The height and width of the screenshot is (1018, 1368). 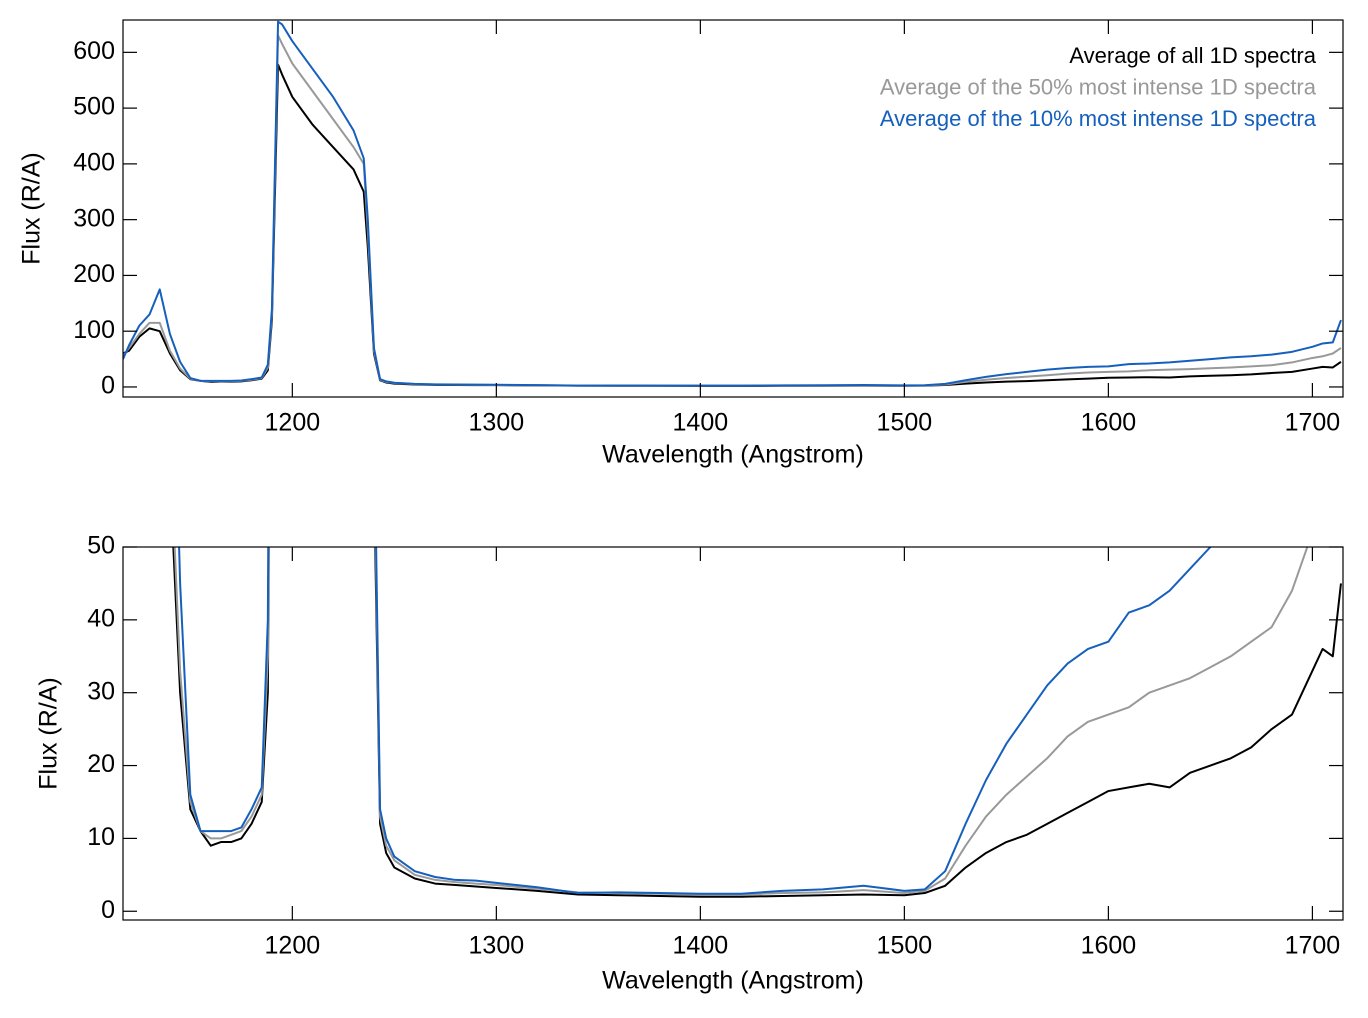 I want to click on y-tick-label: 500, so click(x=94, y=107).